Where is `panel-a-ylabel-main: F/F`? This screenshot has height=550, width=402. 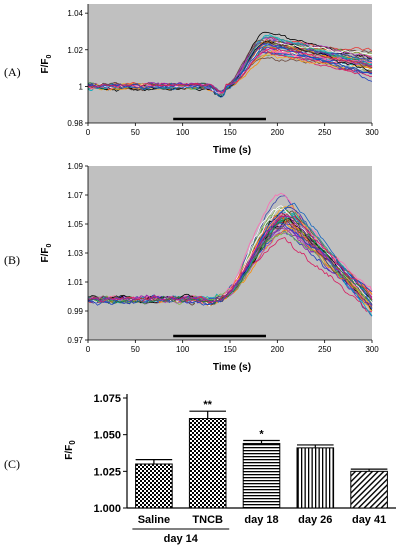
panel-a-ylabel-main: F/F is located at coordinates (45, 65).